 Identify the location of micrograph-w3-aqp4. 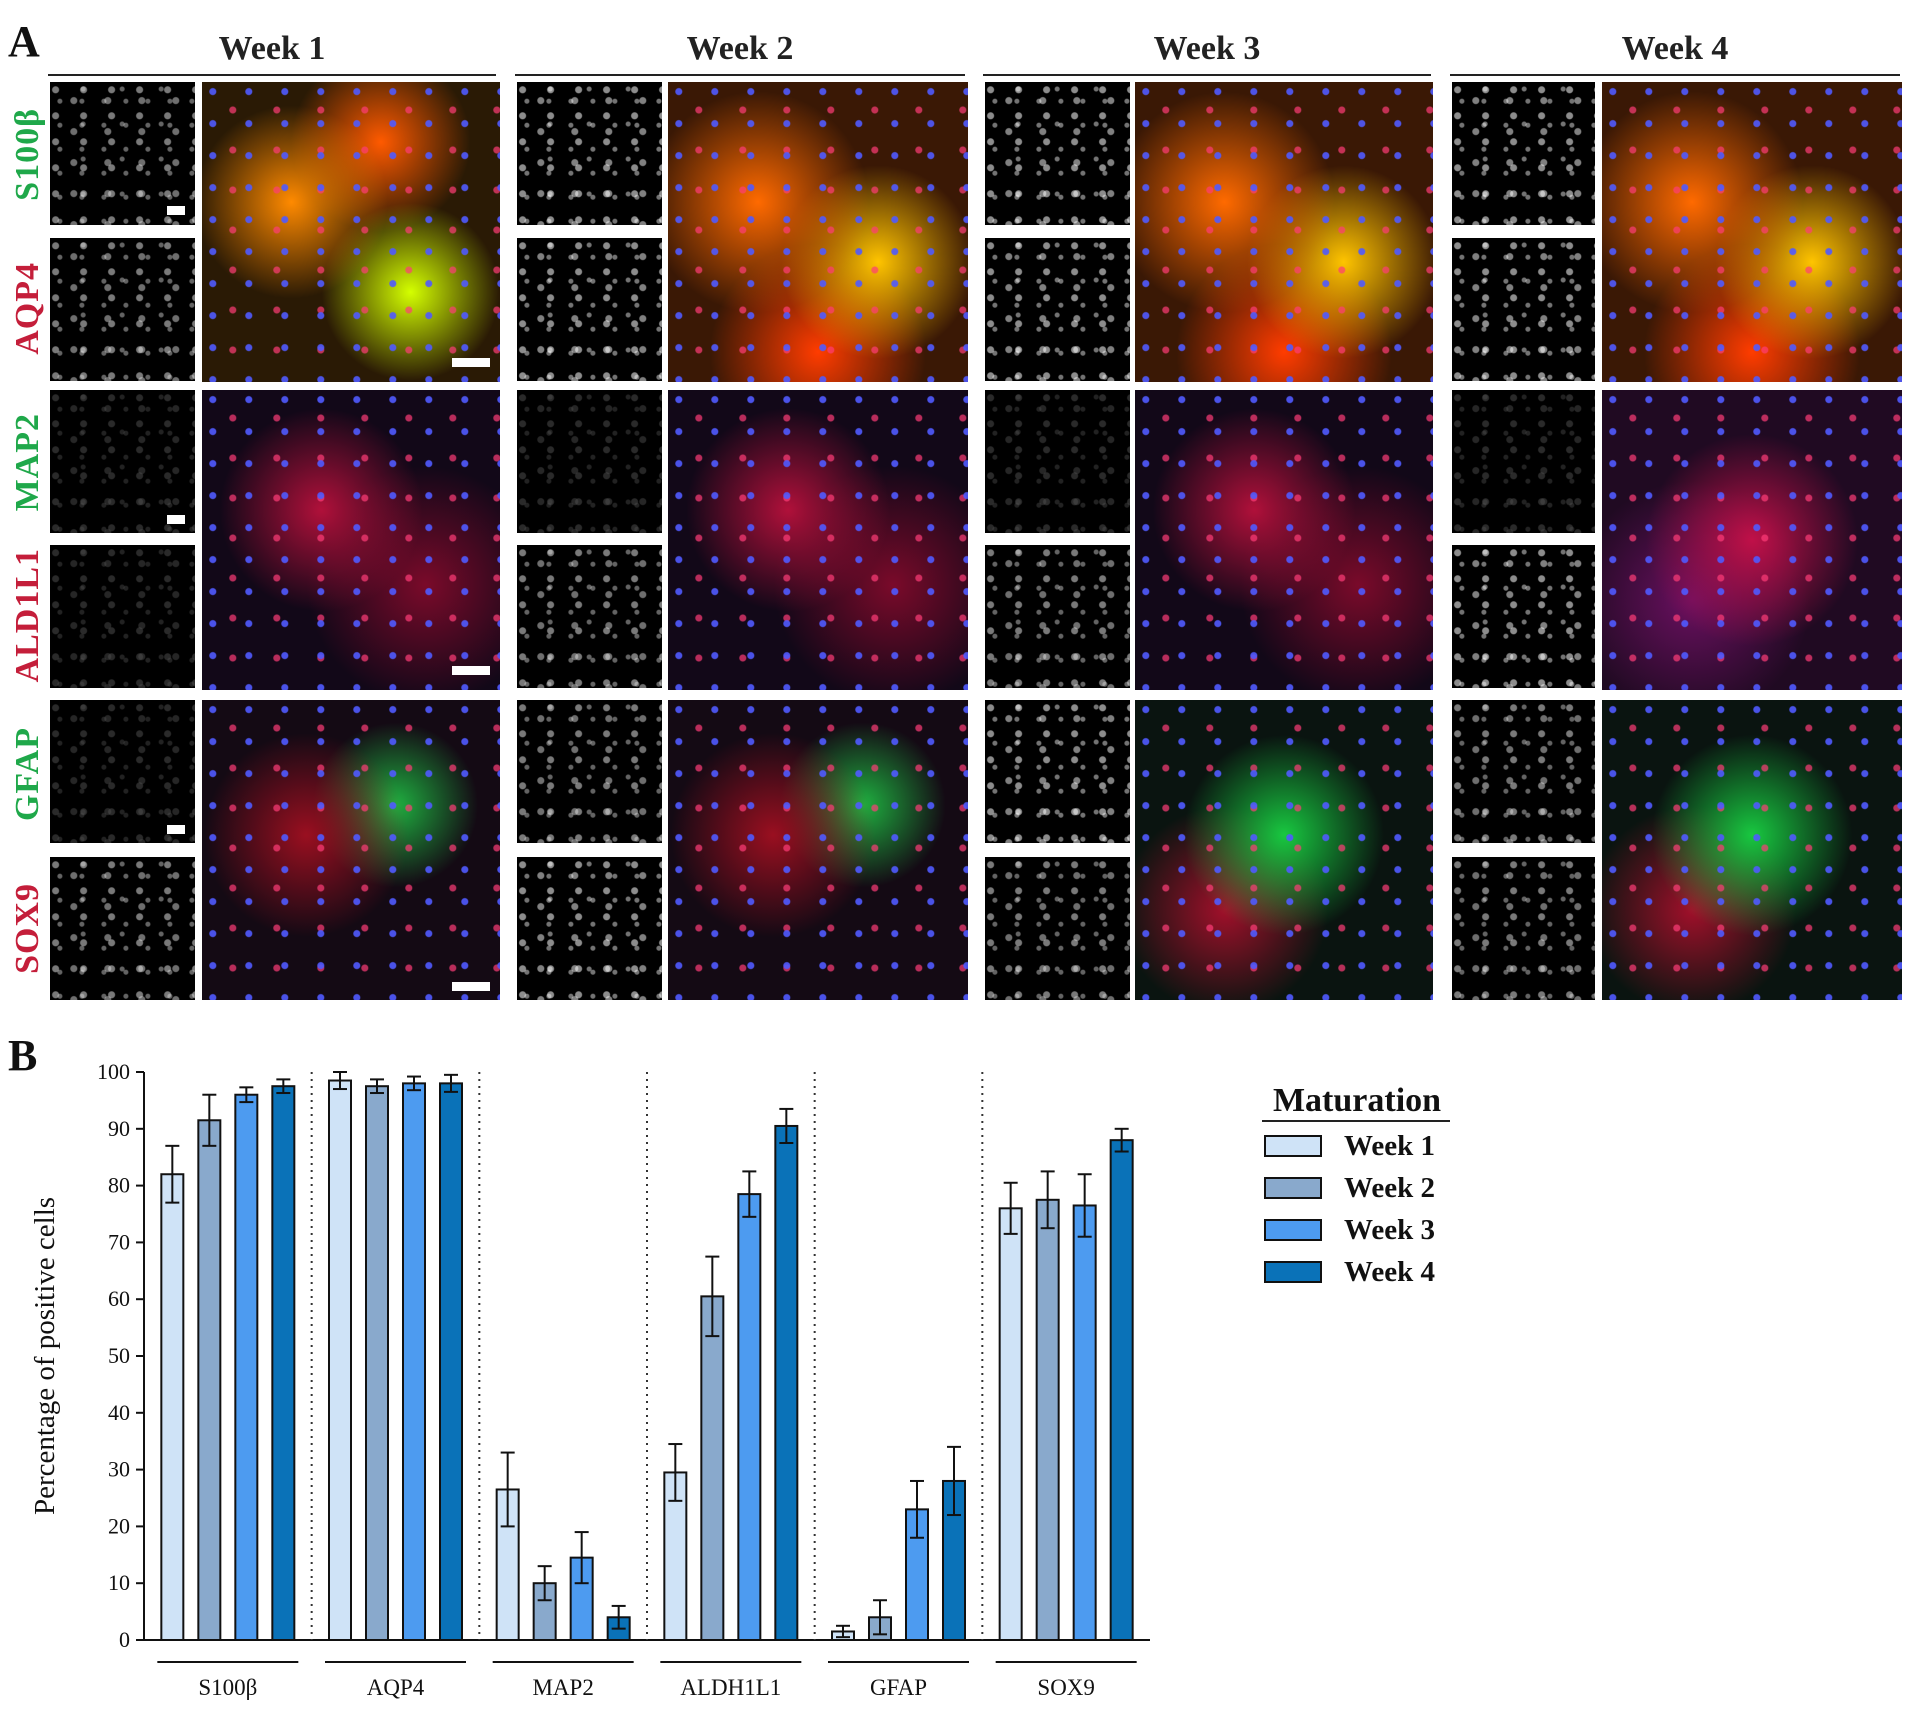
(1057, 309).